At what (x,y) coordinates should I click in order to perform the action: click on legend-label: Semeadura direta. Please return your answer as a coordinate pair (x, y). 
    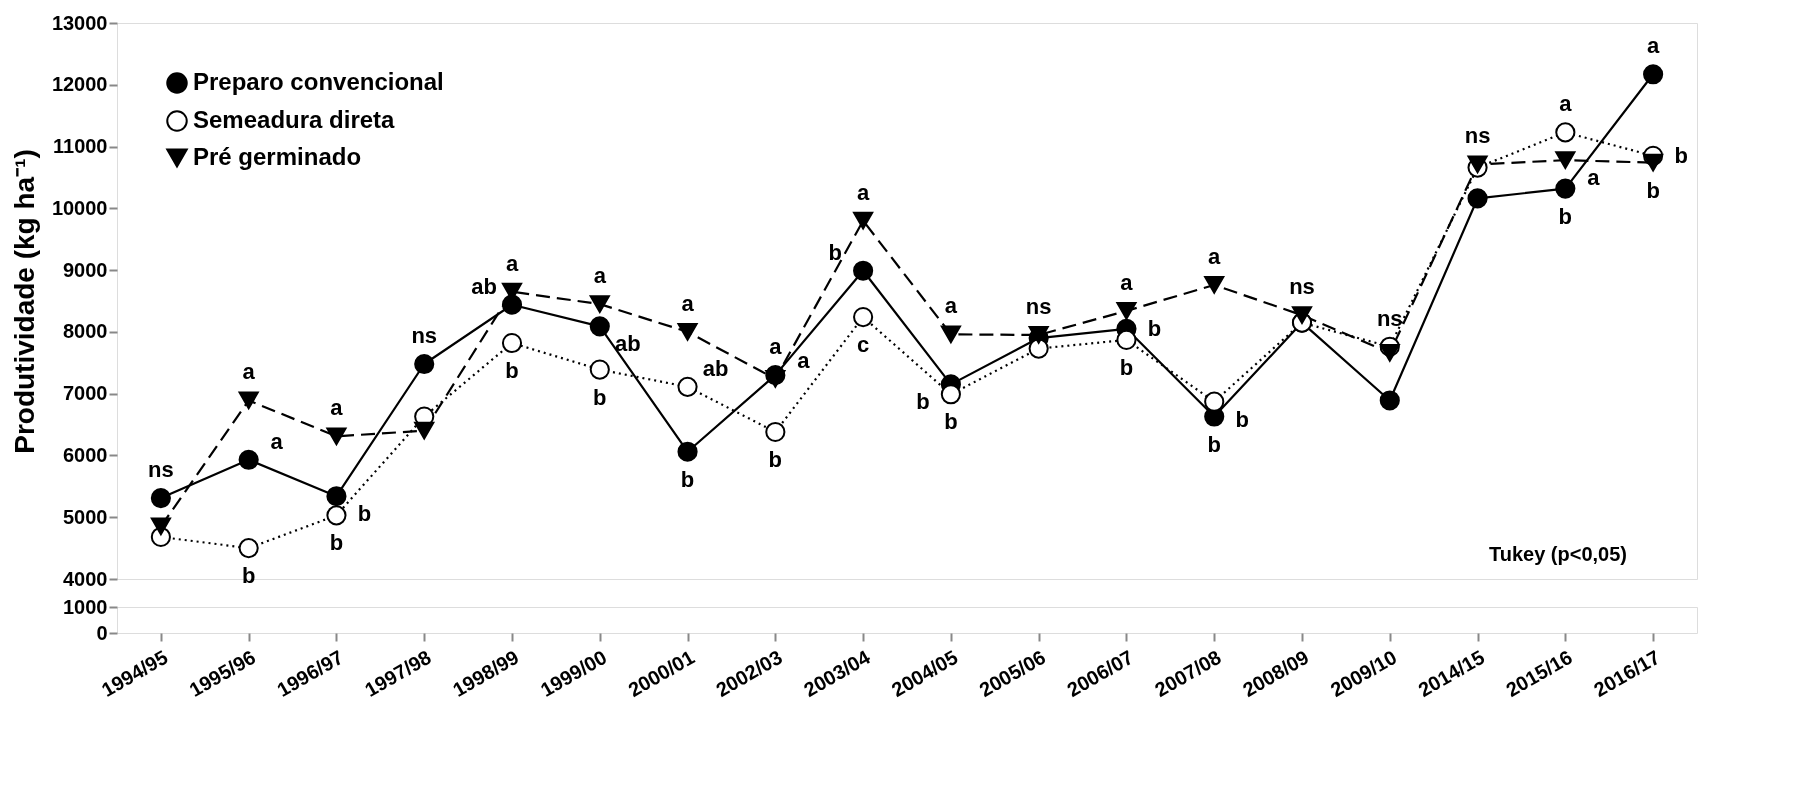
    Looking at the image, I should click on (294, 119).